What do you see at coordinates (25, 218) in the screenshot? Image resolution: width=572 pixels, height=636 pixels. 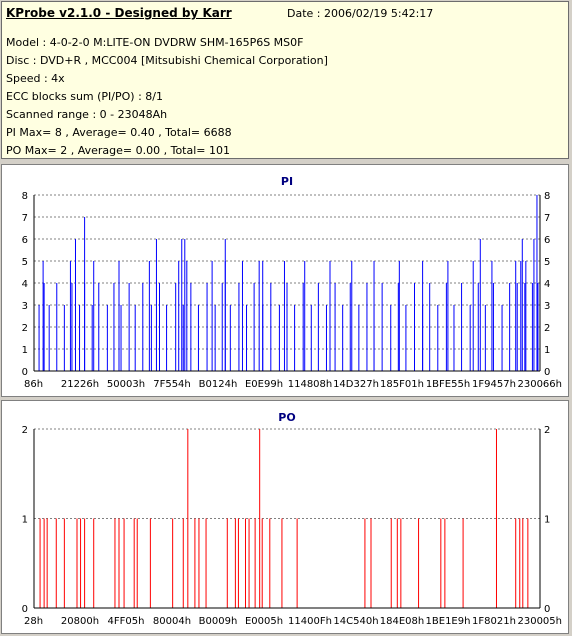 I see `pi-y-tick-left: 7` at bounding box center [25, 218].